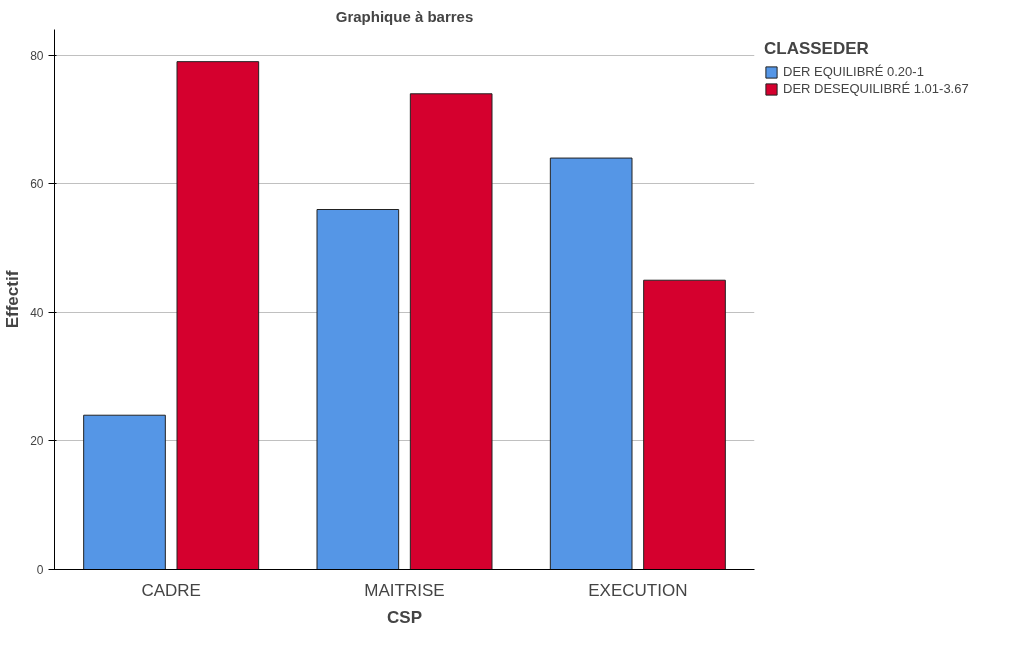 This screenshot has width=1028, height=662. Describe the element at coordinates (37, 441) in the screenshot. I see `y-tick-label: 20` at that location.